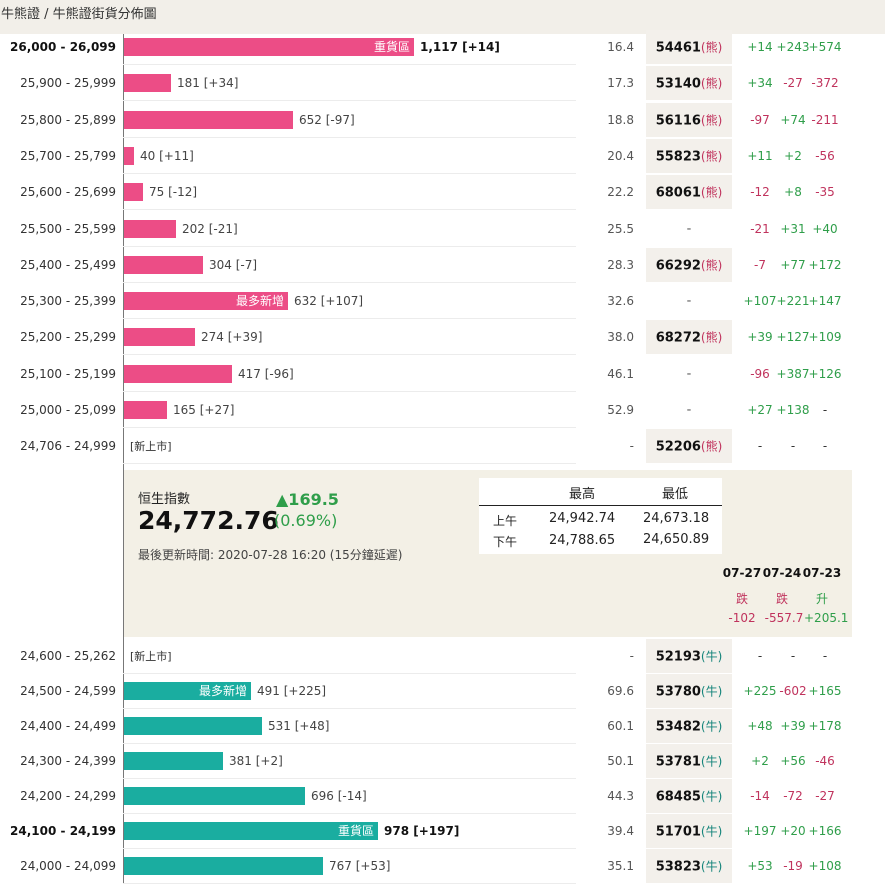 Image resolution: width=885 pixels, height=884 pixels. I want to click on warrant-code-cell: 51701(牛), so click(689, 831).